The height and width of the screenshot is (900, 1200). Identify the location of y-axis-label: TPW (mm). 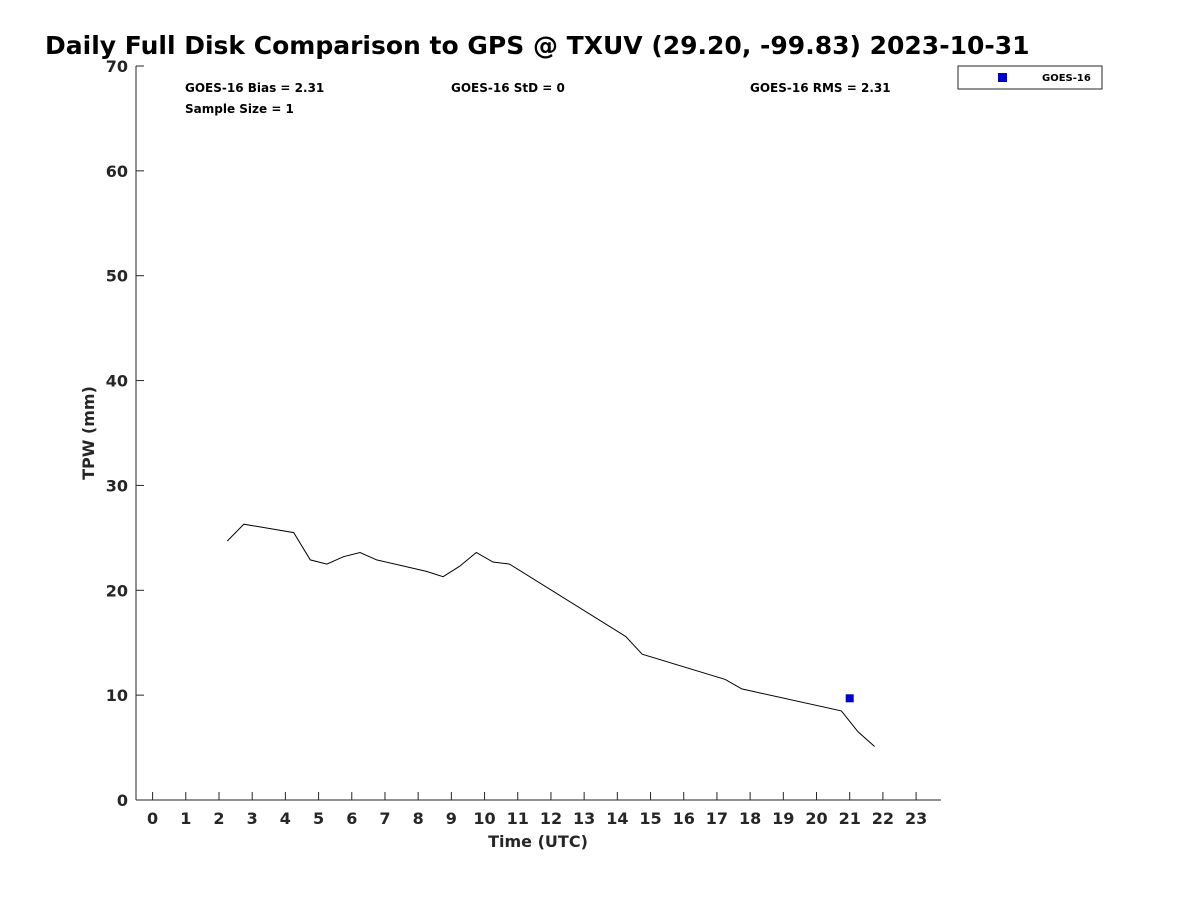
(88, 433).